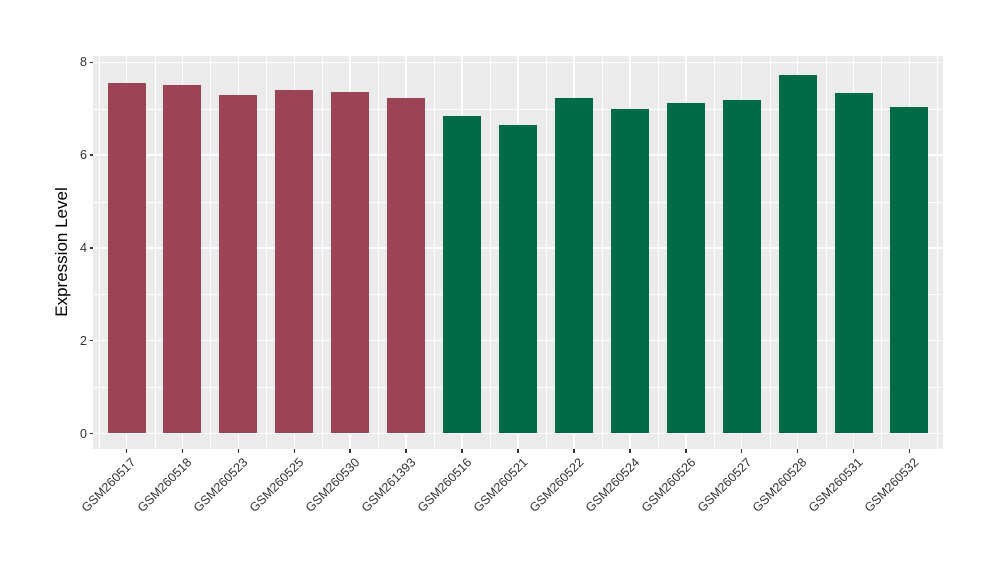 The height and width of the screenshot is (580, 1000). What do you see at coordinates (909, 451) in the screenshot?
I see `x-tick-mark-GSM260532` at bounding box center [909, 451].